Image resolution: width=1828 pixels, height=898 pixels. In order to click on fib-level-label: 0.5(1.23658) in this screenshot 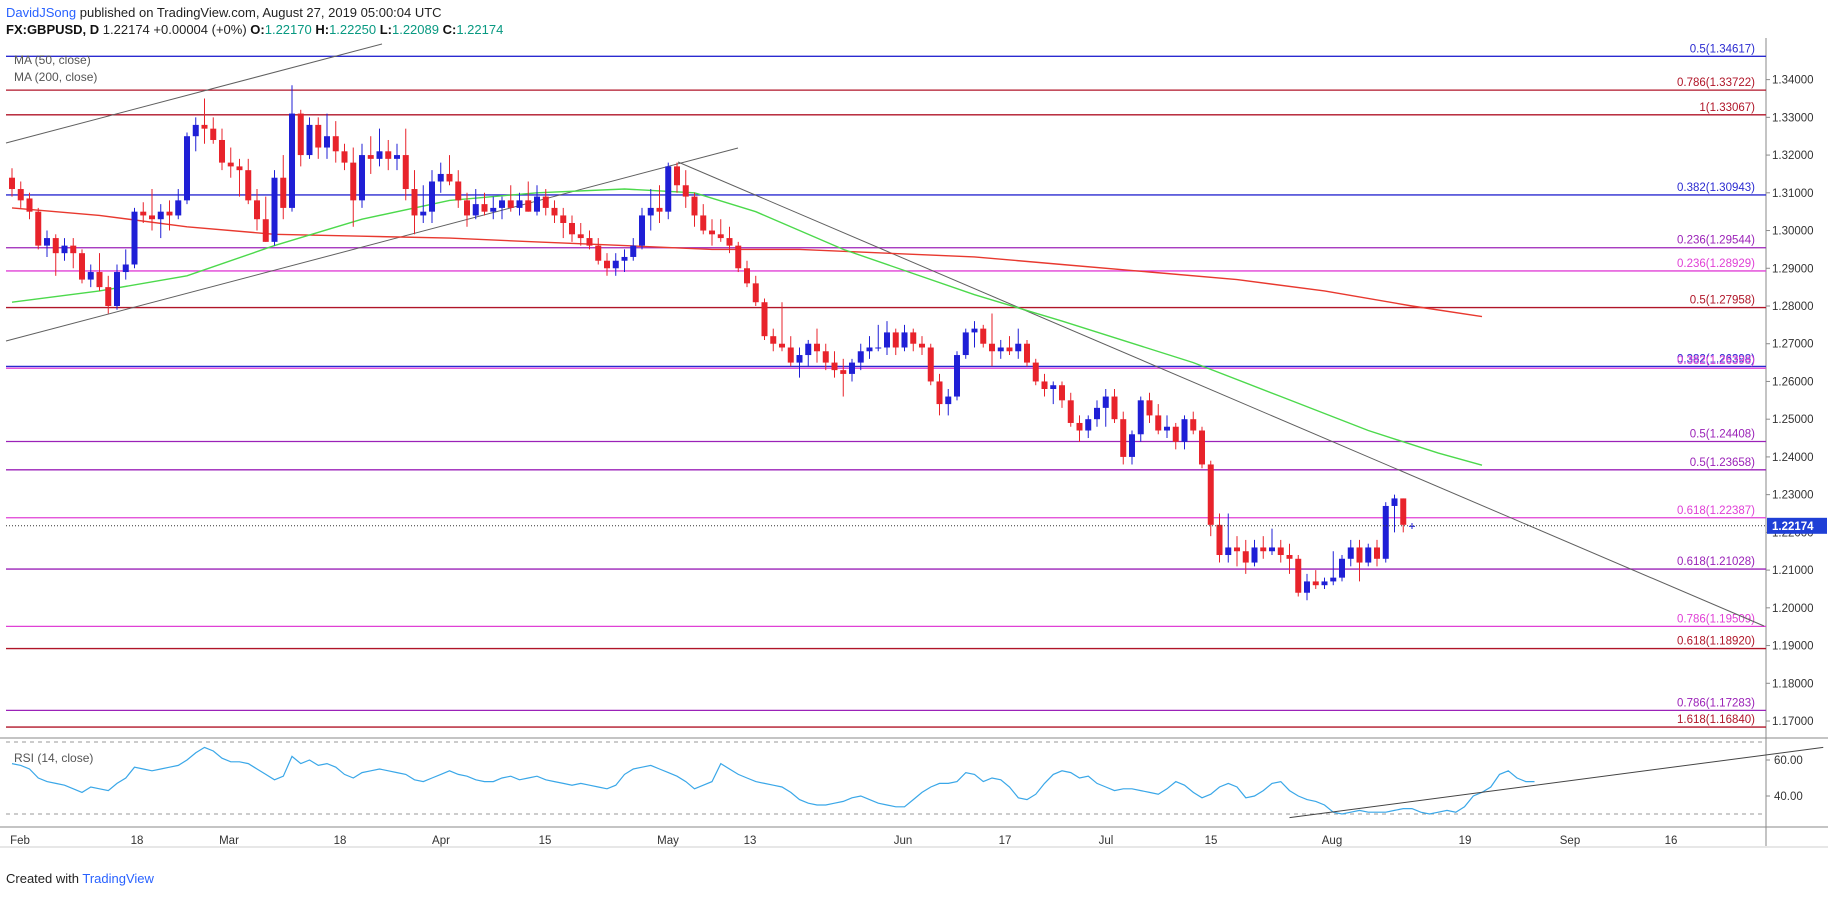, I will do `click(1722, 463)`.